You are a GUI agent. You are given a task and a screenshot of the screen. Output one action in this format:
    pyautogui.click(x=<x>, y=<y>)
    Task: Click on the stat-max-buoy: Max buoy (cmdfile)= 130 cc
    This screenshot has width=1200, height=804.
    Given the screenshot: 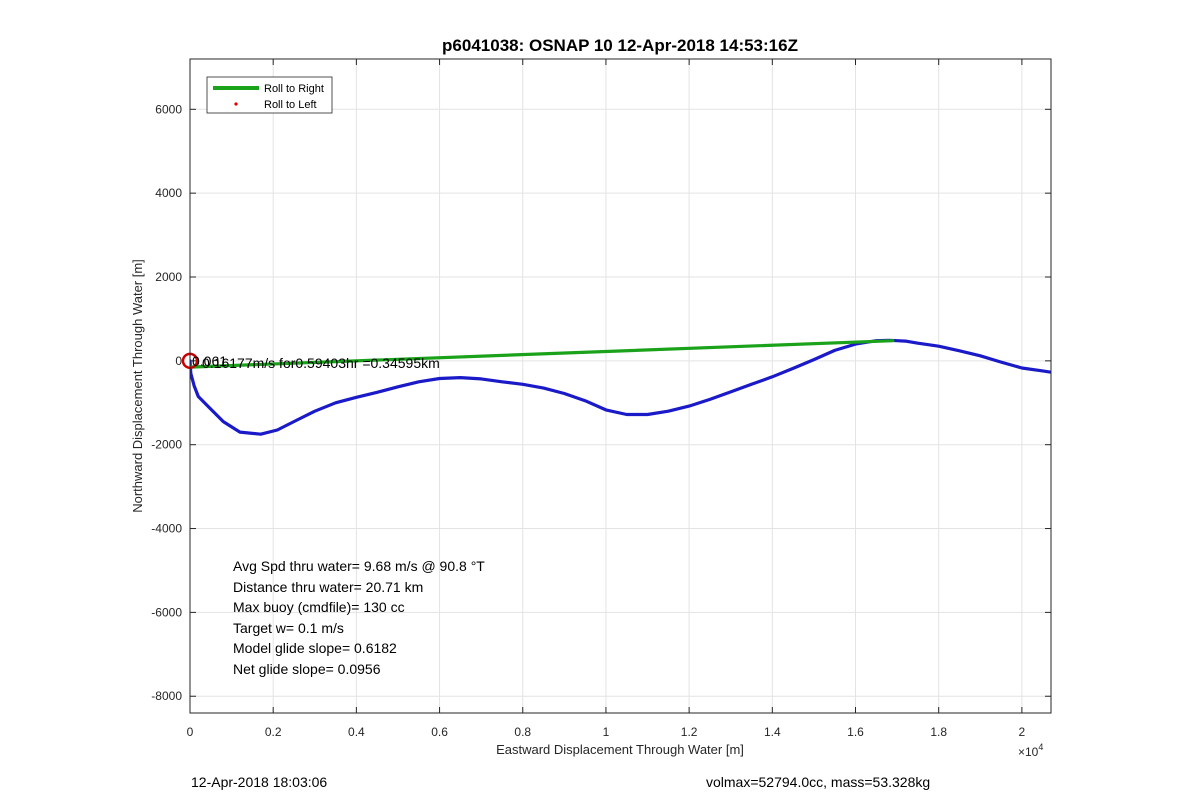 What is the action you would take?
    pyautogui.click(x=319, y=607)
    